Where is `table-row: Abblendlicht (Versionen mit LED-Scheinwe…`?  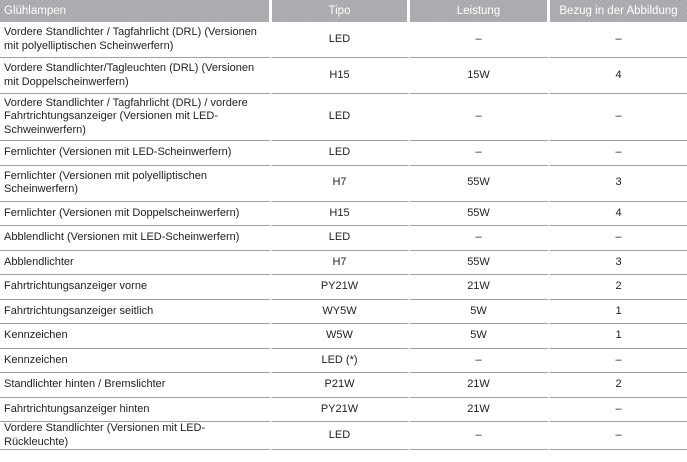 table-row: Abblendlicht (Versionen mit LED-Scheinwe… is located at coordinates (343, 238).